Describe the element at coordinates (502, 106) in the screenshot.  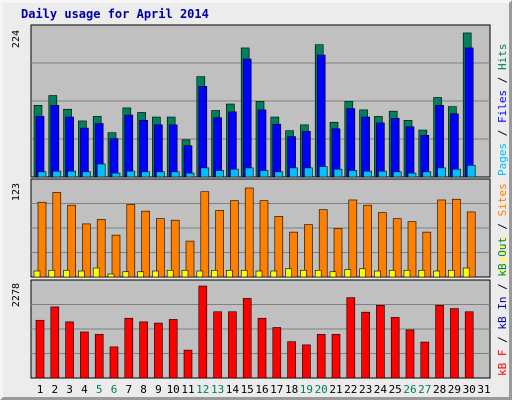
I see `legend-files: Files` at that location.